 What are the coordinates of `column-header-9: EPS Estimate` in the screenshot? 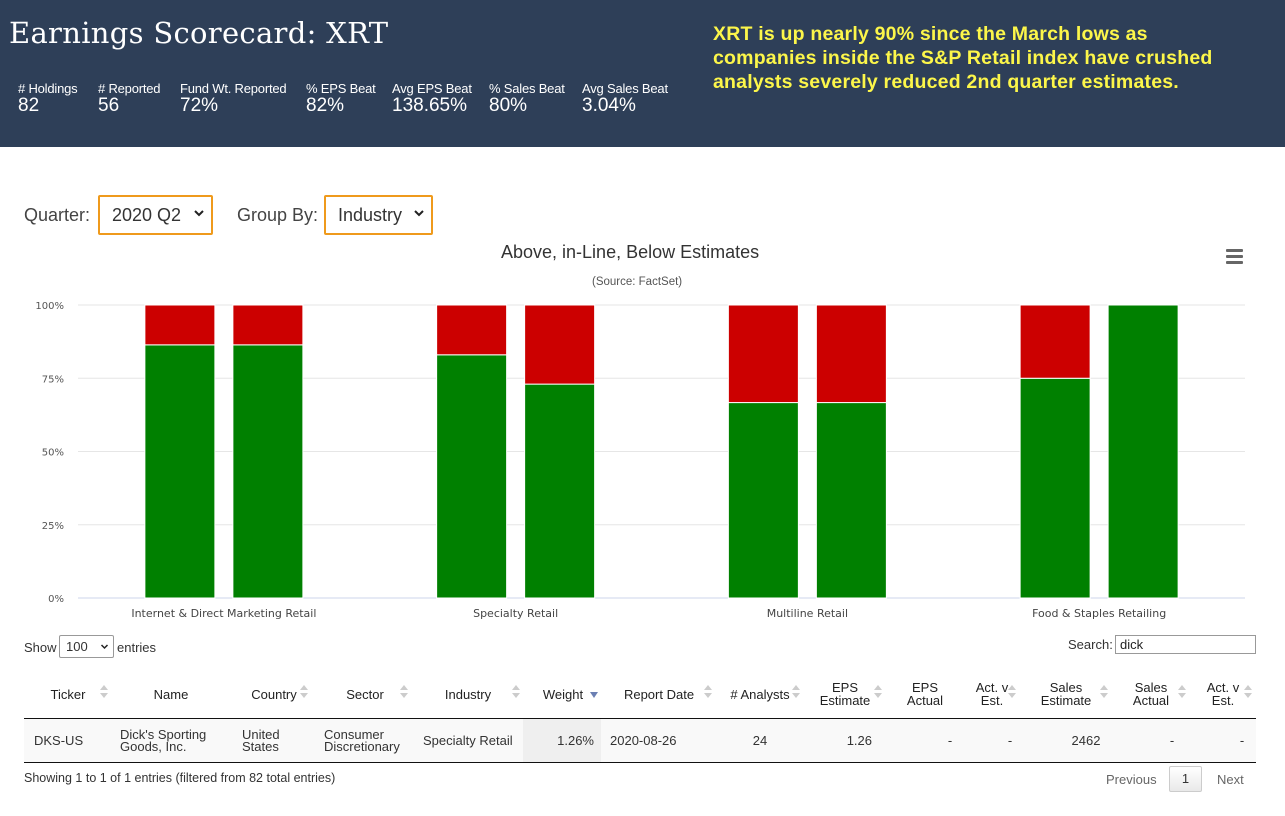 It's located at (845, 694).